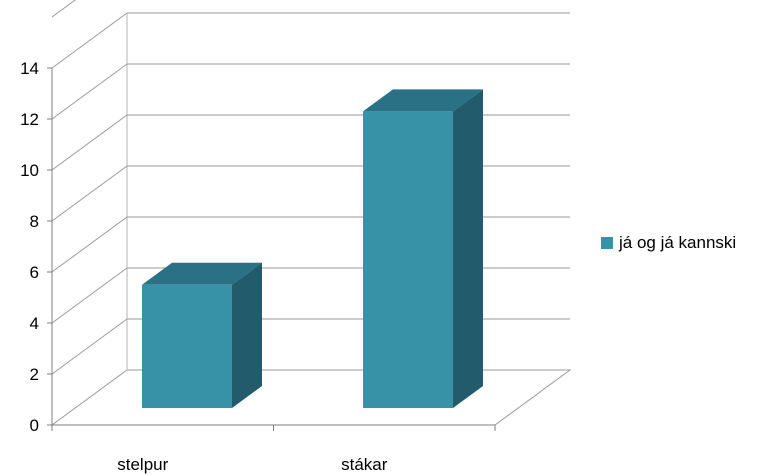 This screenshot has height=475, width=767. Describe the element at coordinates (678, 242) in the screenshot. I see `legend-label: já og já kannski` at that location.